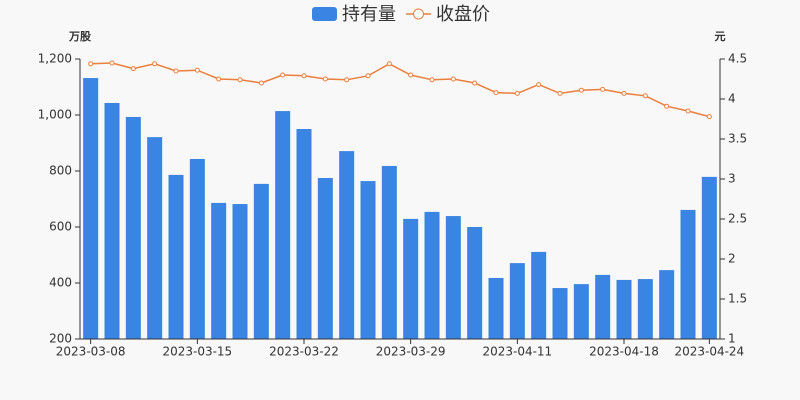  Describe the element at coordinates (55, 59) in the screenshot. I see `y-tick-label: 1,200` at that location.